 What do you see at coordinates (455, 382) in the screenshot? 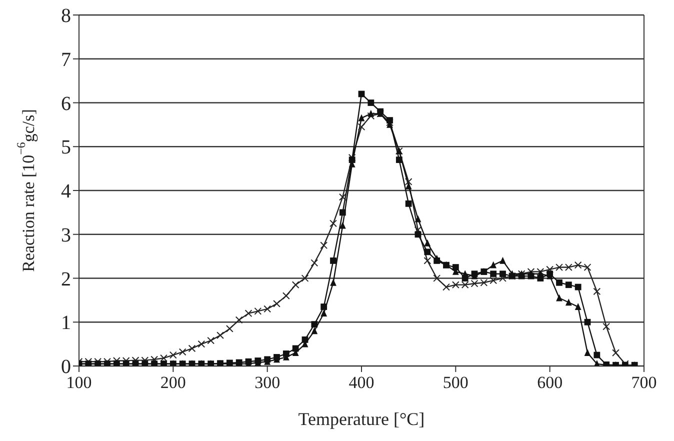
I see `x-tick-label: 500` at bounding box center [455, 382].